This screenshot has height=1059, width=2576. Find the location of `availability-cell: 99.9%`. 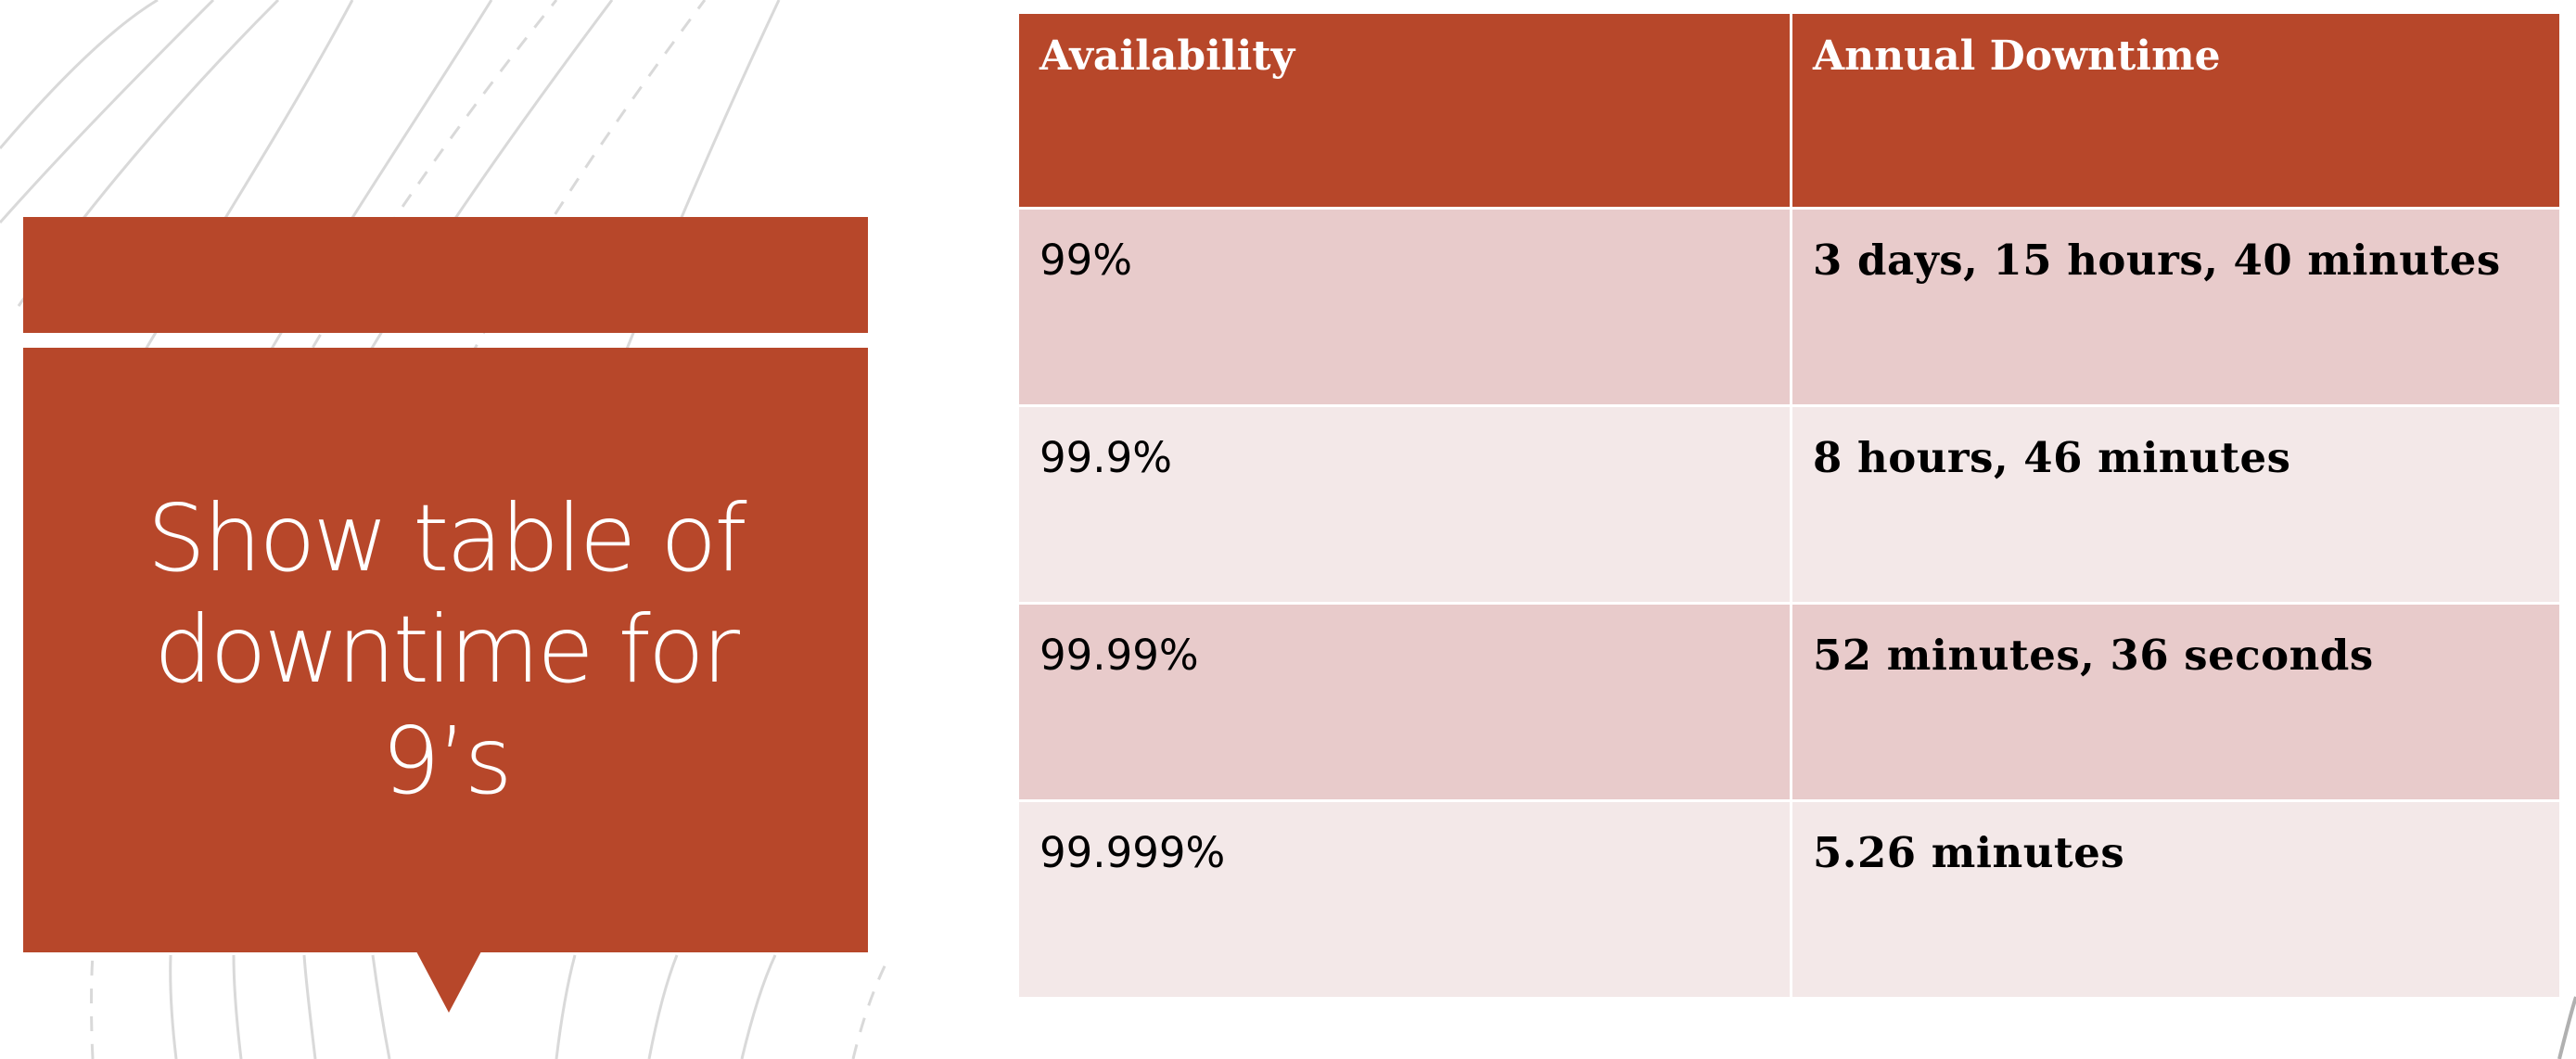

availability-cell: 99.9% is located at coordinates (1404, 505).